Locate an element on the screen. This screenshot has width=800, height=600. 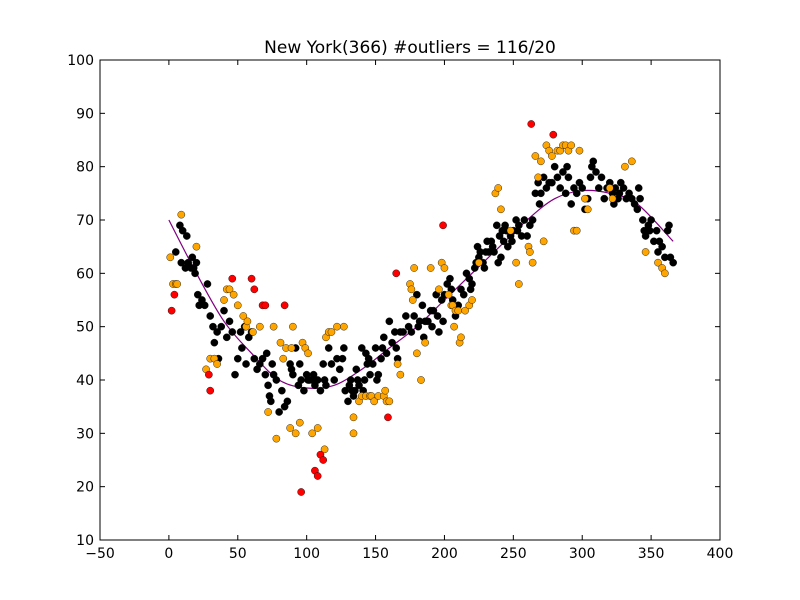
y-tick-label: 60 is located at coordinates (85, 274).